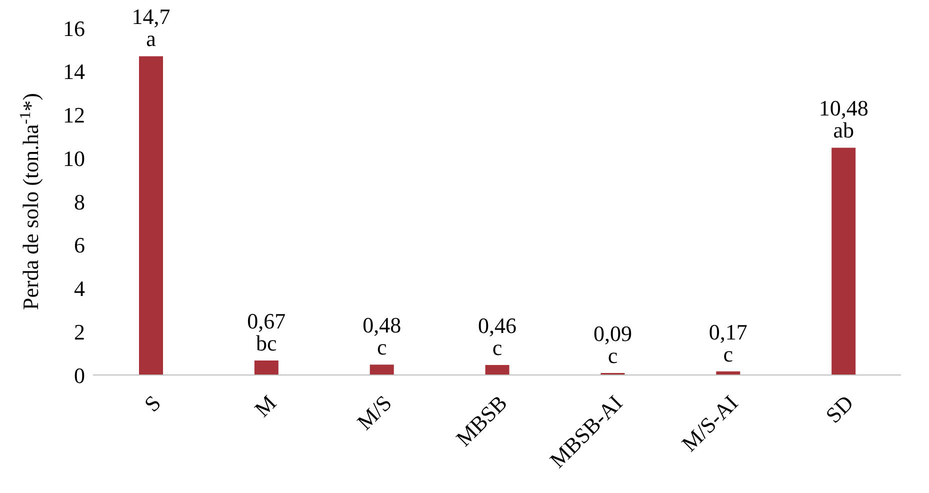  I want to click on x-tick-label: S, so click(152, 403).